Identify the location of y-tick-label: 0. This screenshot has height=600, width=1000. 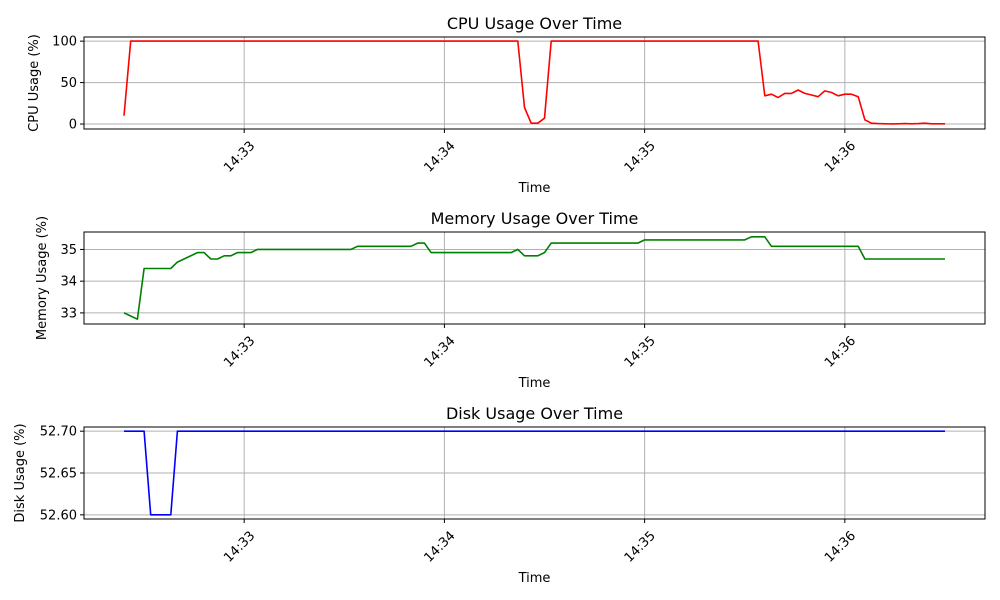
(73, 125).